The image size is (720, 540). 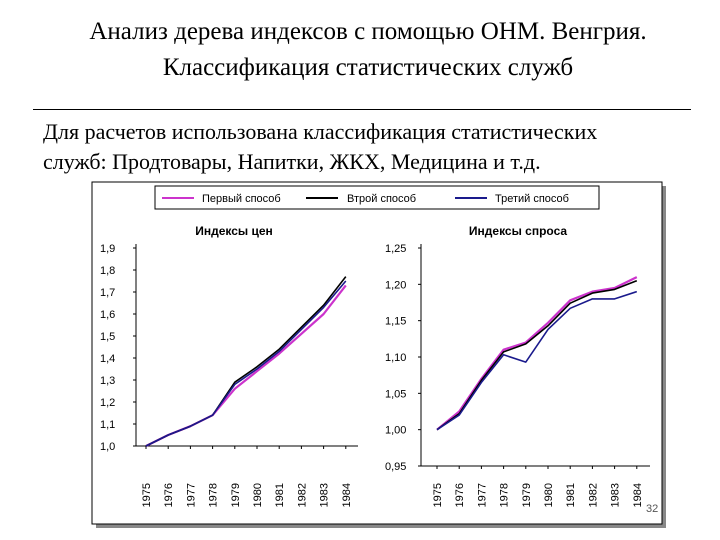 What do you see at coordinates (107, 337) in the screenshot?
I see `y-tick-label: 1,5` at bounding box center [107, 337].